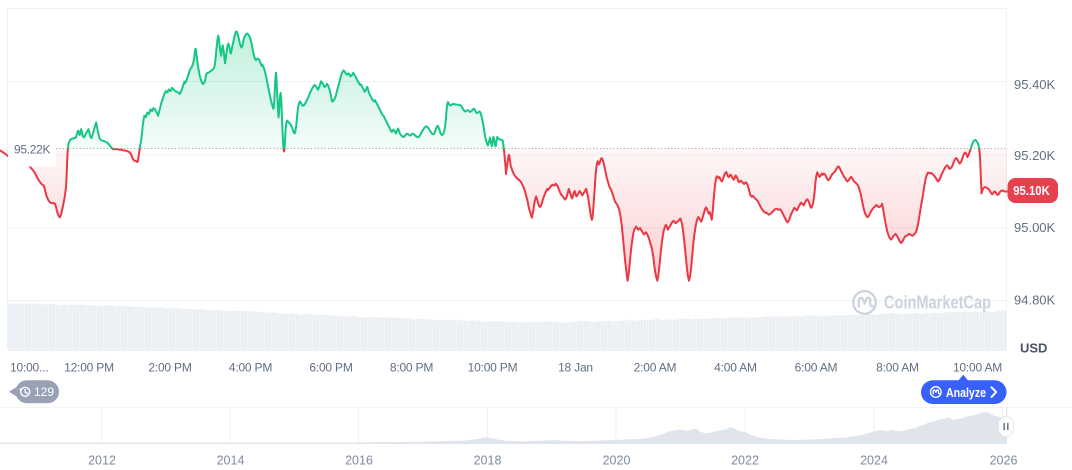 Image resolution: width=1072 pixels, height=470 pixels. I want to click on svg-text: 4:00 PM, so click(250, 367).